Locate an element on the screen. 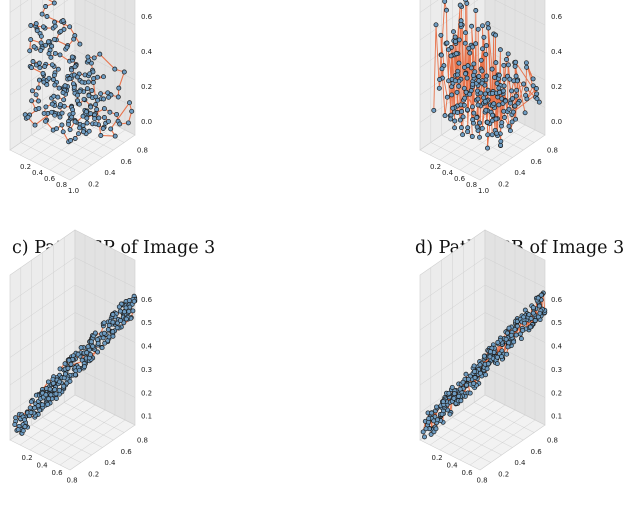  z-tick-label: 0.6 is located at coordinates (147, 17).